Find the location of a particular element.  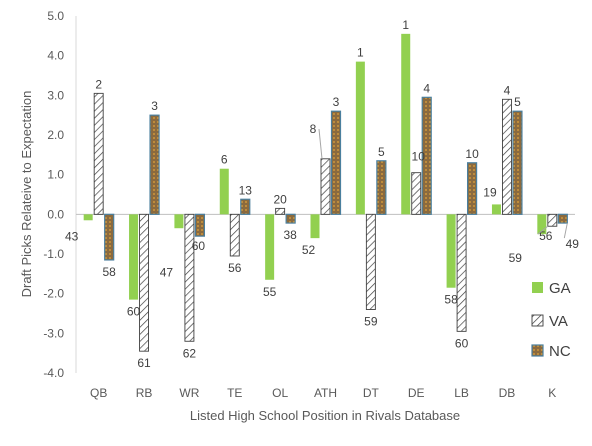

data-label-nc-lb: 10 is located at coordinates (472, 154).